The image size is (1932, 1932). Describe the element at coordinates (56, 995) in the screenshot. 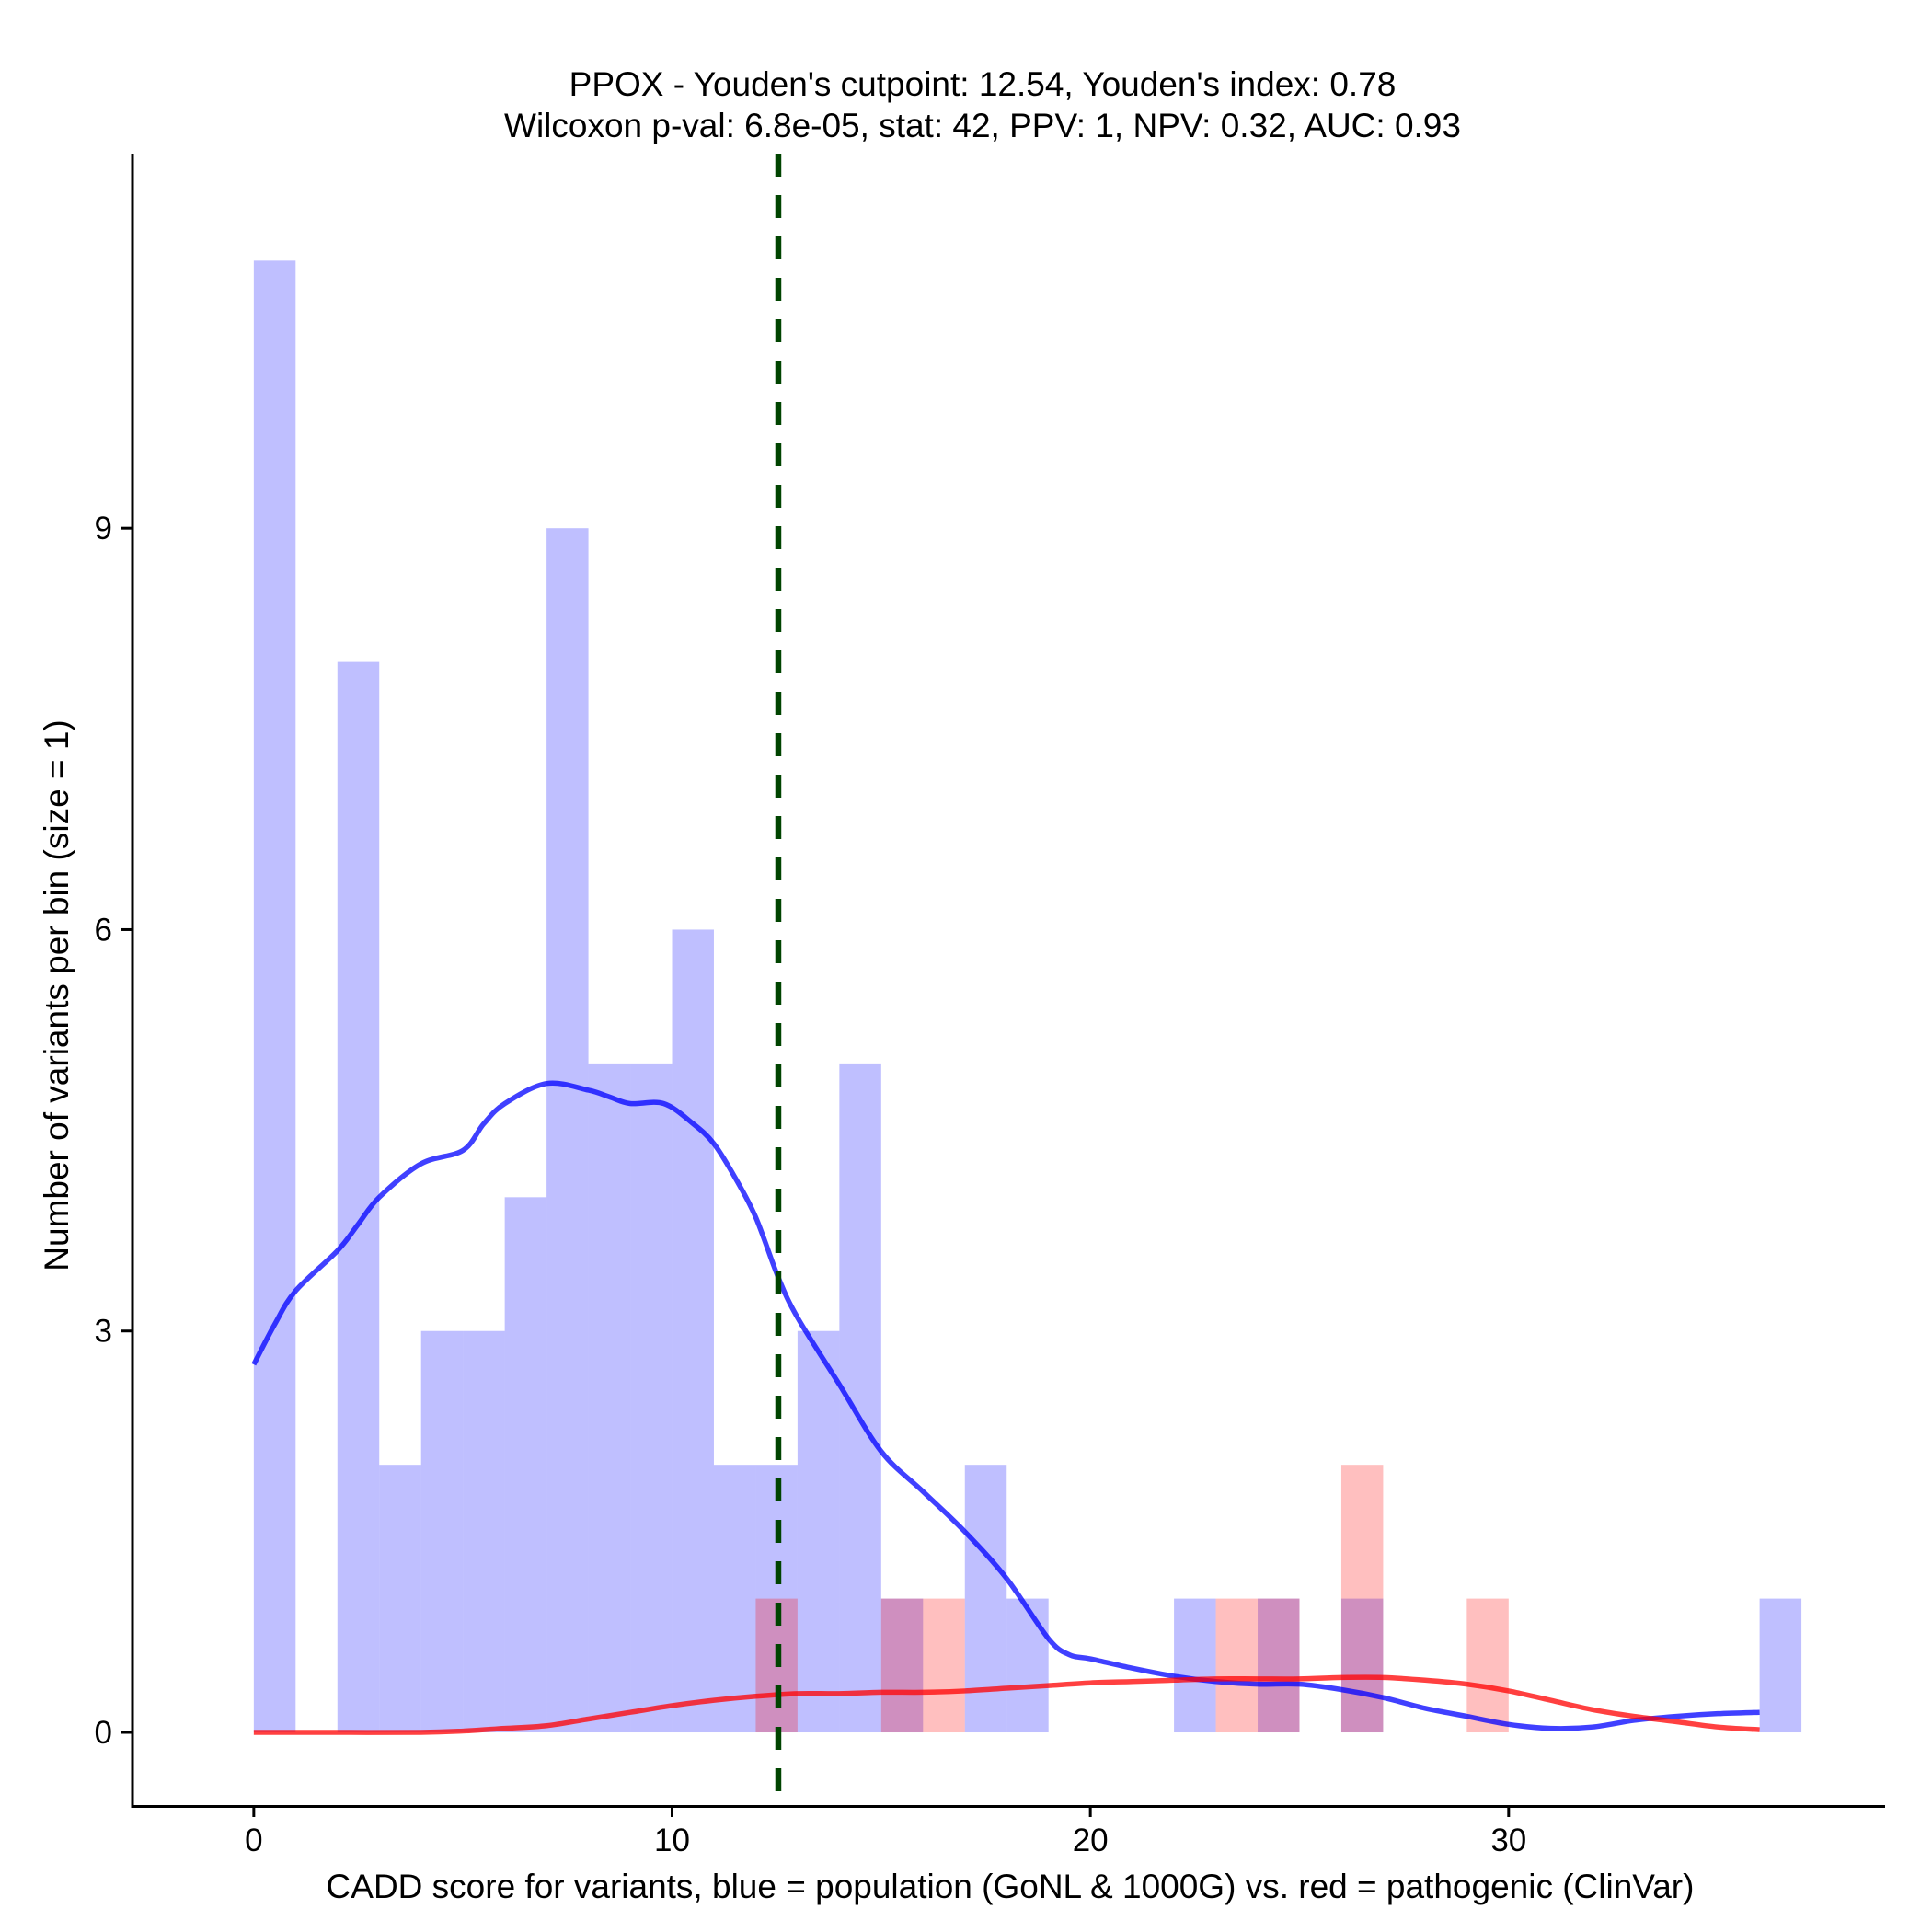

I see `y-axis-label: Number of variants per bin (size = 1)` at that location.